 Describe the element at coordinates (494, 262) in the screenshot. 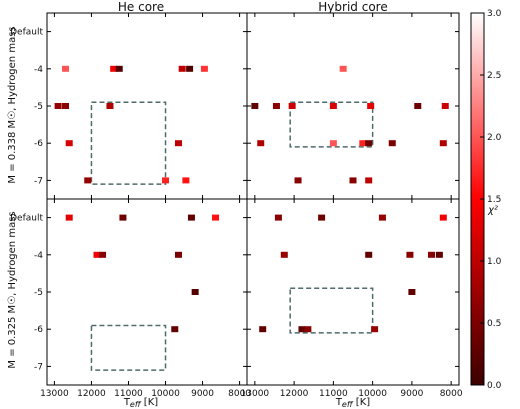

I see `colorbar-tick-label: 1.0` at that location.